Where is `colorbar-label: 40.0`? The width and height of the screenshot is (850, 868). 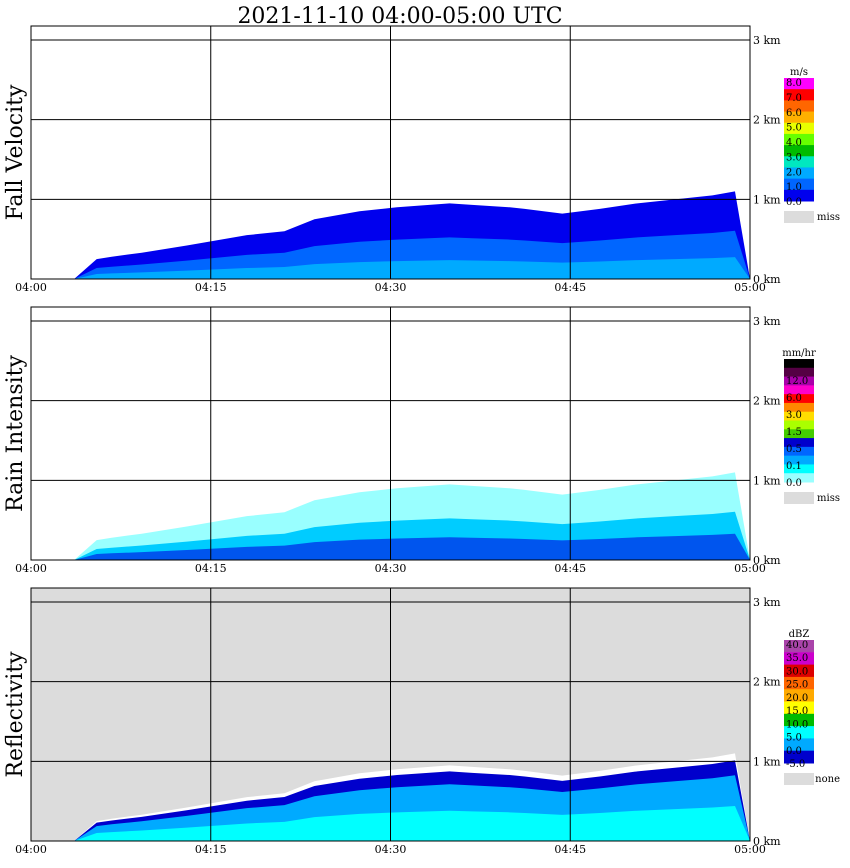 colorbar-label: 40.0 is located at coordinates (797, 645).